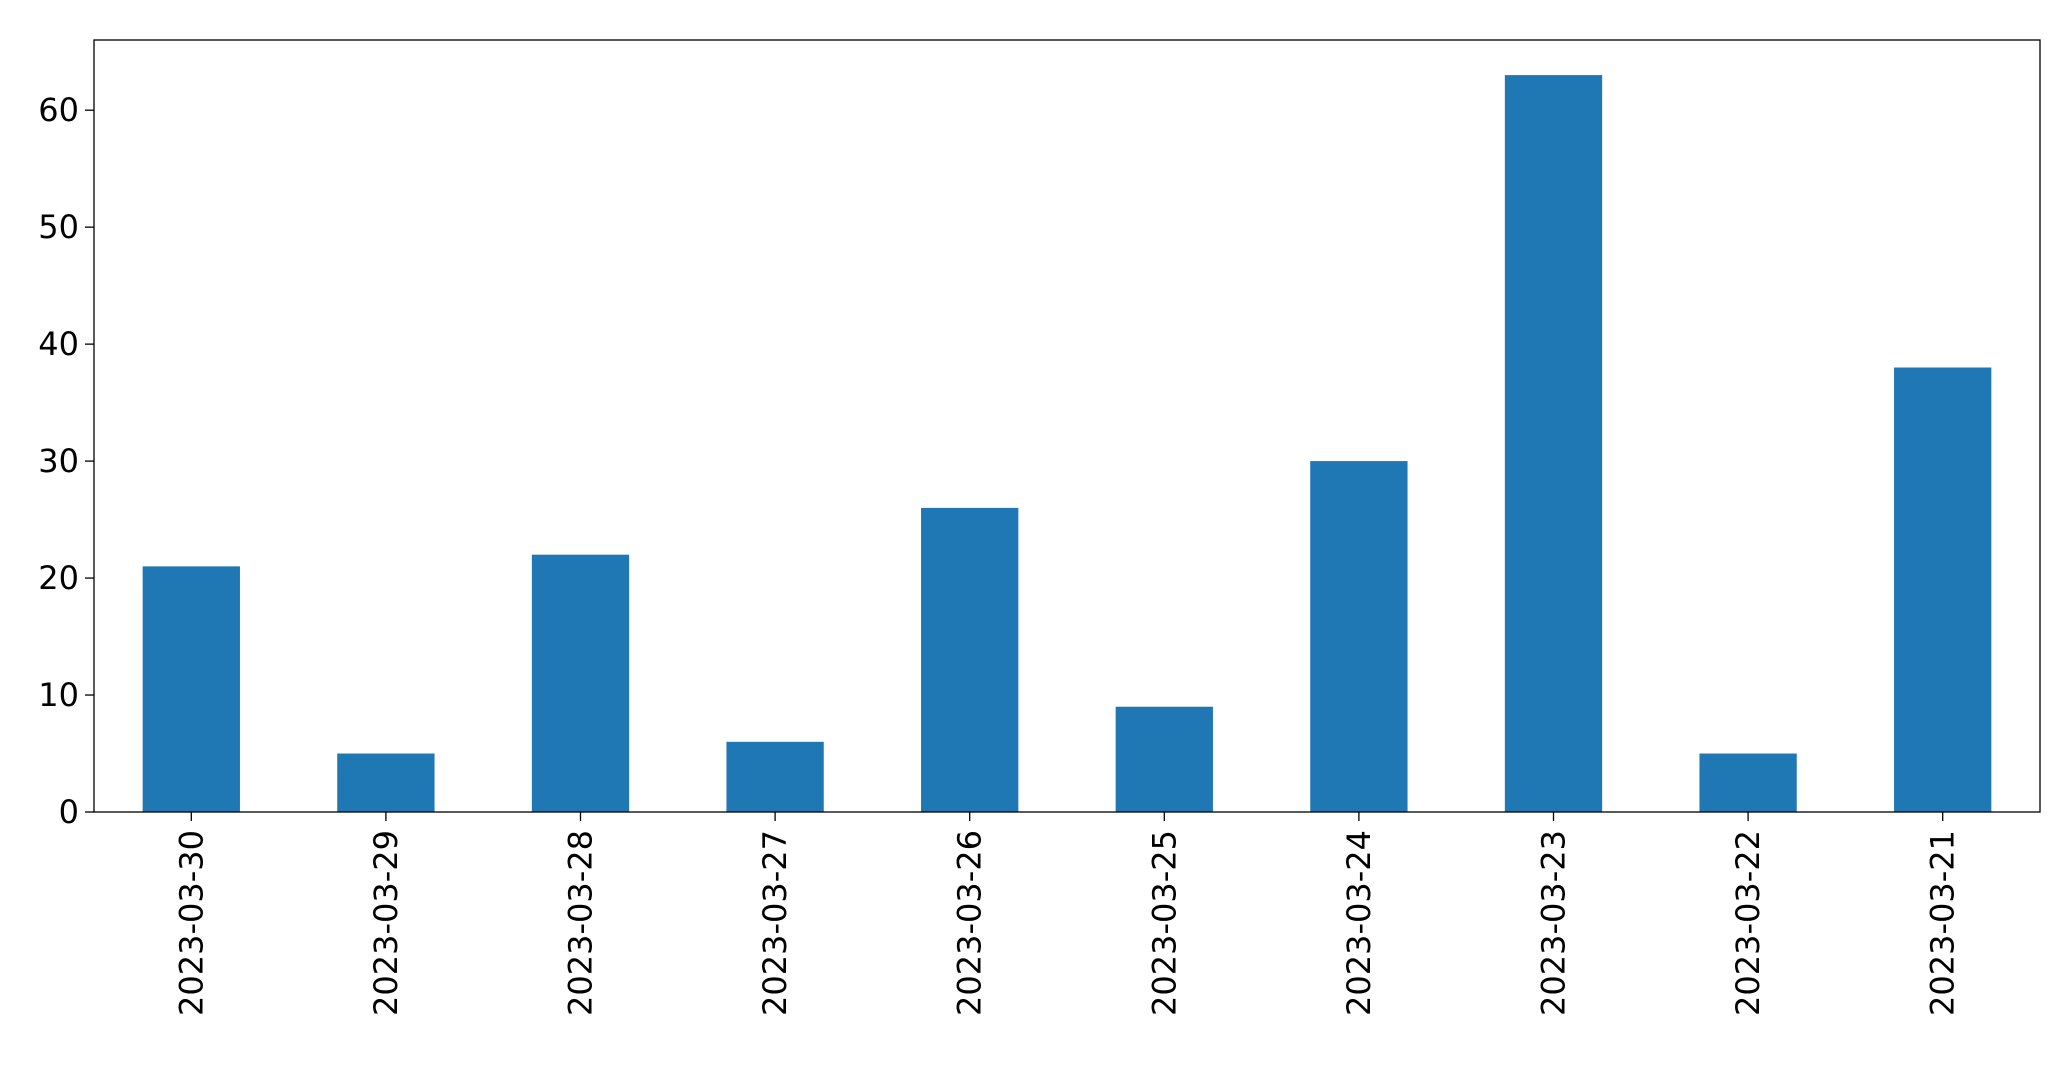  Describe the element at coordinates (1164, 923) in the screenshot. I see `x-tick-label: 2023-03-25` at that location.